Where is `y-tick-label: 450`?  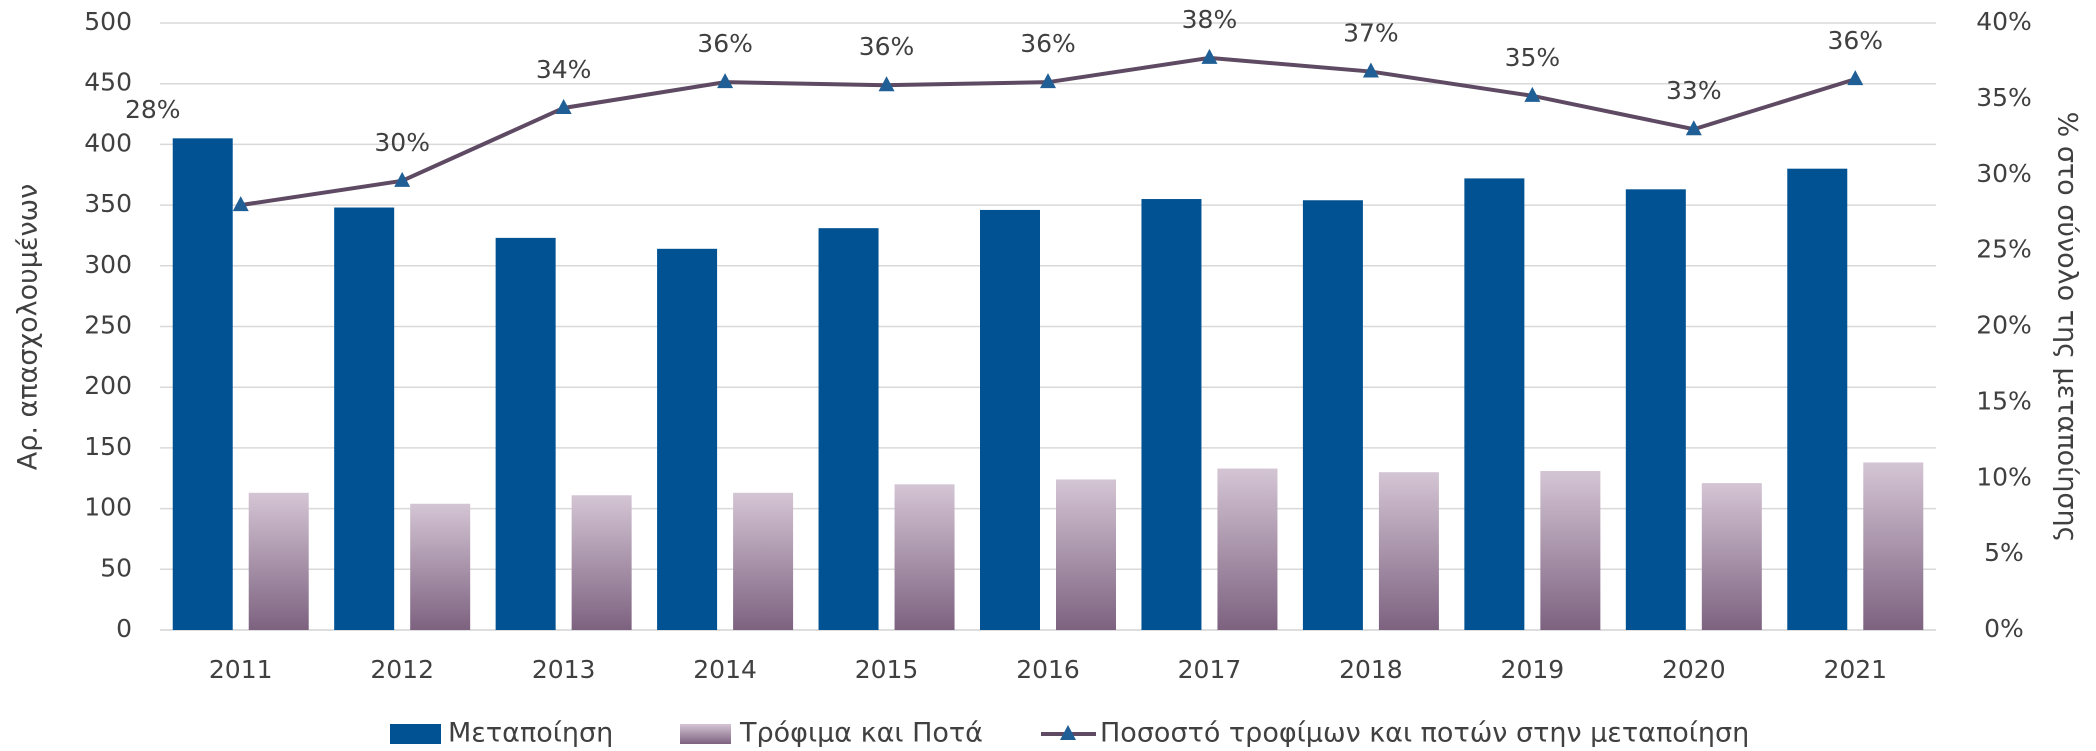 y-tick-label: 450 is located at coordinates (108, 82).